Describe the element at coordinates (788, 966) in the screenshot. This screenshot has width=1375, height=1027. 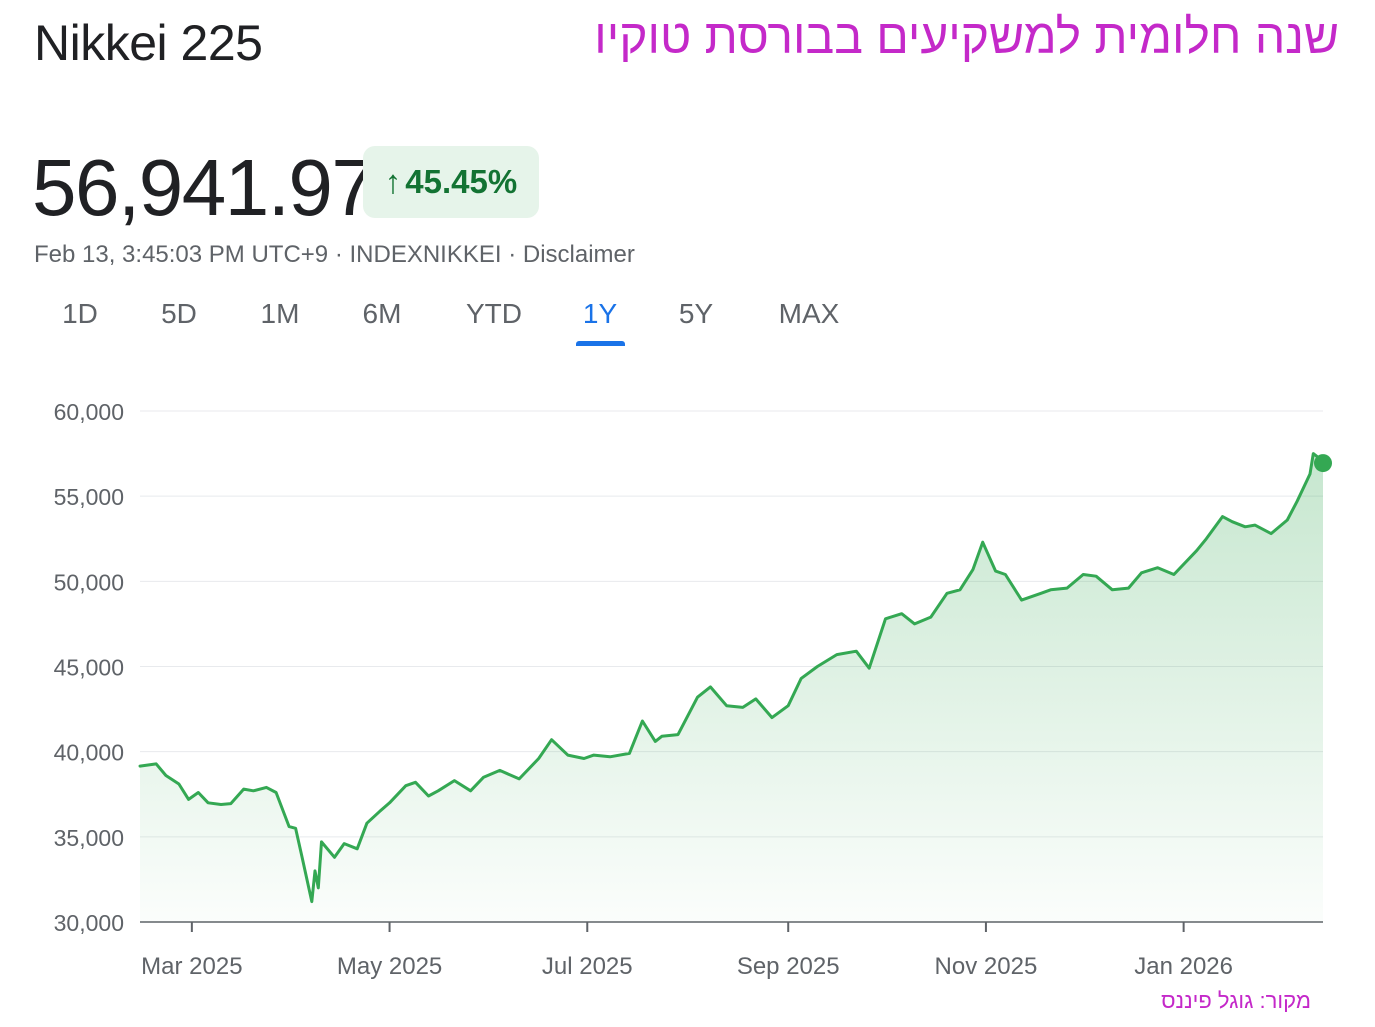
I see `x-tick-label: Sep 2025` at that location.